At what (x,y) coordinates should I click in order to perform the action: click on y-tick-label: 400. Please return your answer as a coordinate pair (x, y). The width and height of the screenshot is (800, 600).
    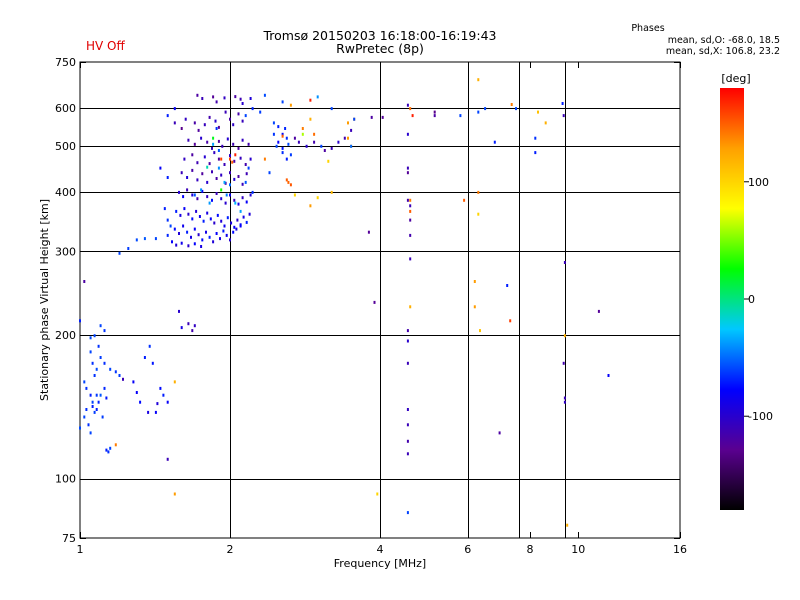
    Looking at the image, I should click on (65, 192).